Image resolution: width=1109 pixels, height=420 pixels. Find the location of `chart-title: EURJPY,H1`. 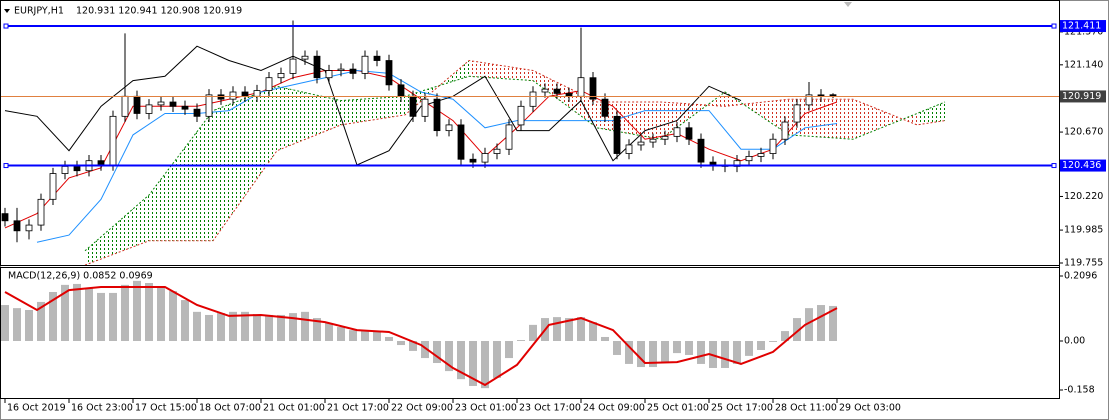

chart-title: EURJPY,H1 is located at coordinates (39, 11).